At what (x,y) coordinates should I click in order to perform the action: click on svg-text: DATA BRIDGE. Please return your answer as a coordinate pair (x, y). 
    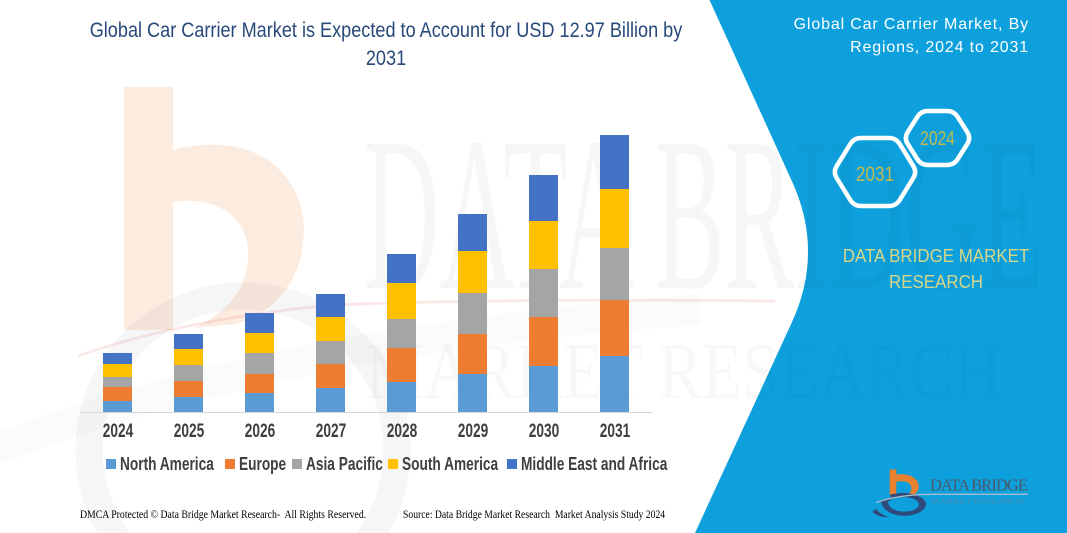
    Looking at the image, I should click on (979, 485).